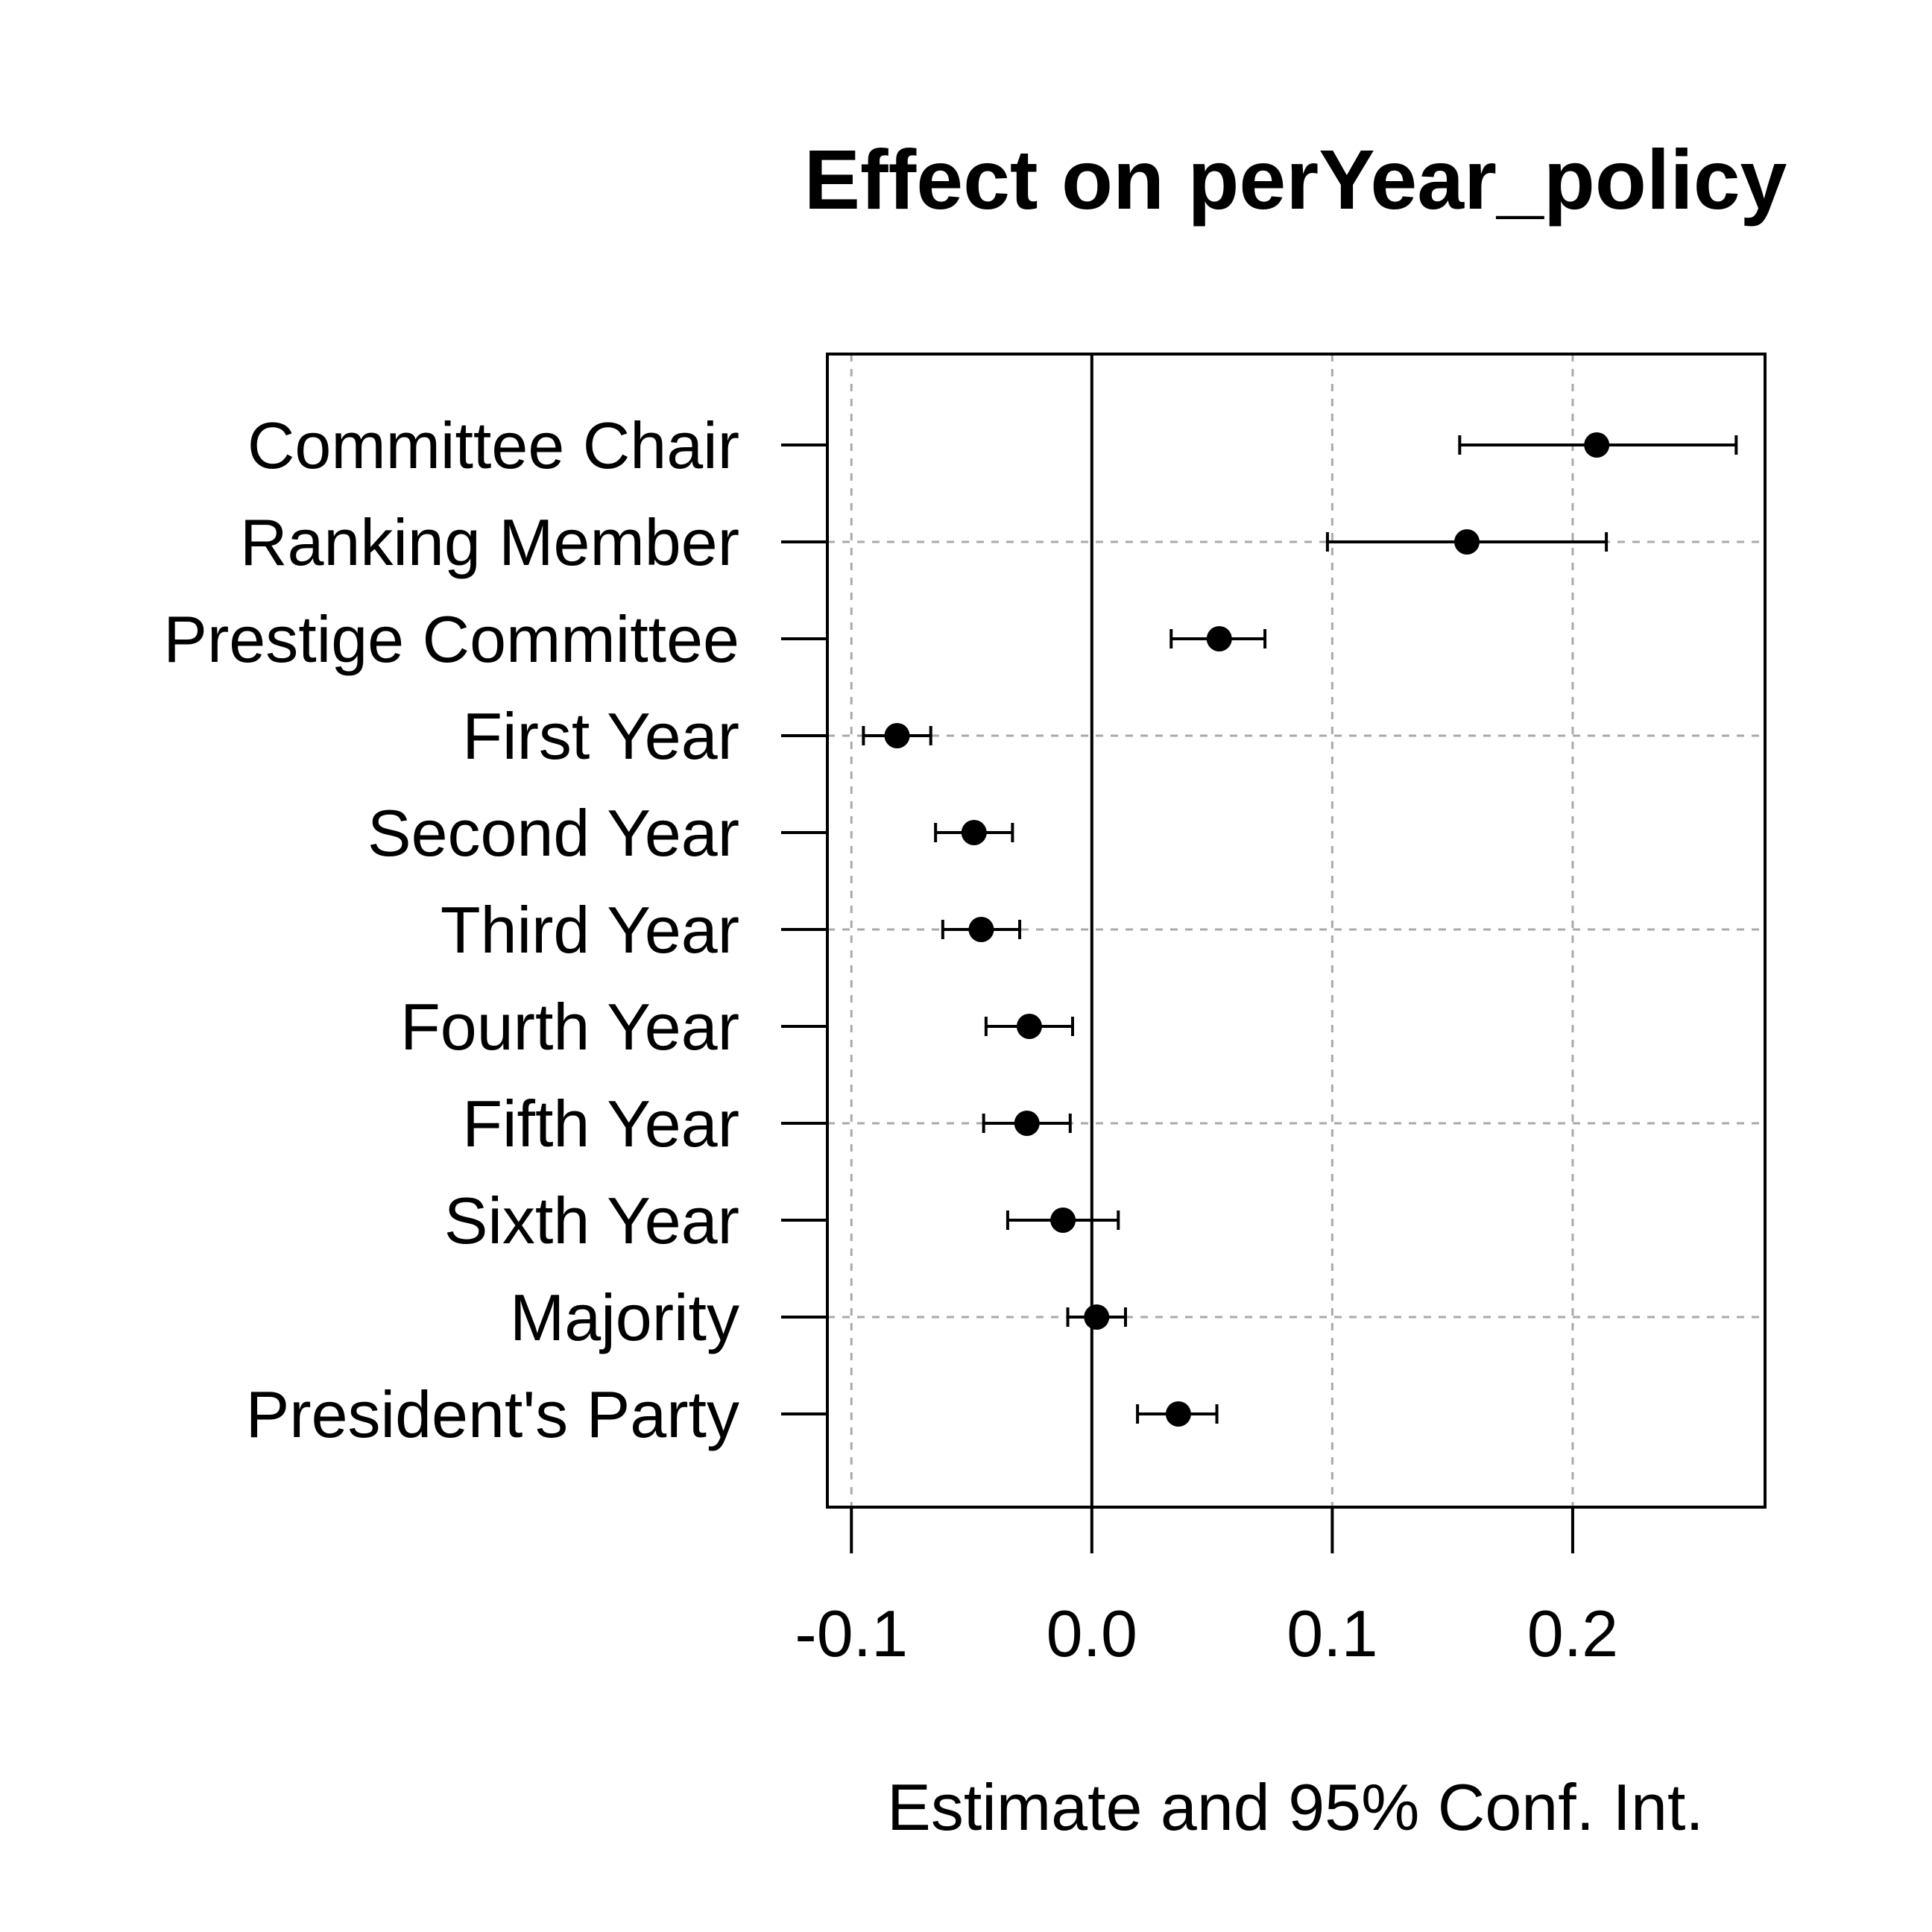 The width and height of the screenshot is (1932, 1932). What do you see at coordinates (553, 833) in the screenshot?
I see `y-tick-label-4: Second Year` at bounding box center [553, 833].